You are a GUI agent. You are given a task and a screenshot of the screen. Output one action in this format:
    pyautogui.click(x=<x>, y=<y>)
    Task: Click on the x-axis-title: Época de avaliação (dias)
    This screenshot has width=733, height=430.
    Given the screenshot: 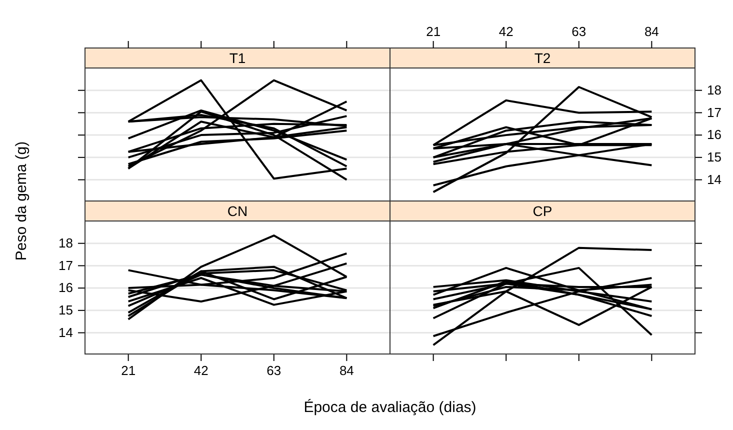 What is the action you would take?
    pyautogui.click(x=390, y=407)
    